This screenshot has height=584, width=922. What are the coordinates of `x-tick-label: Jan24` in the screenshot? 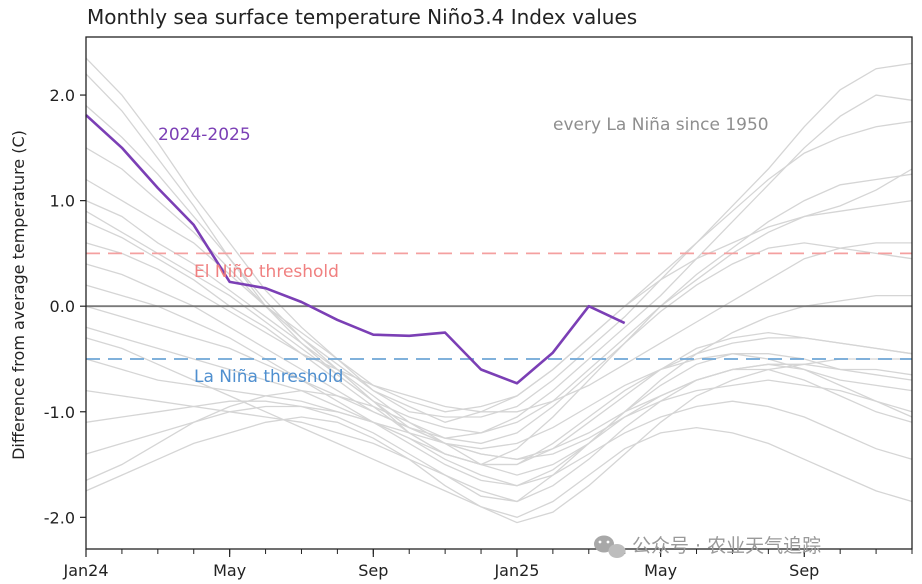 It's located at (85, 570).